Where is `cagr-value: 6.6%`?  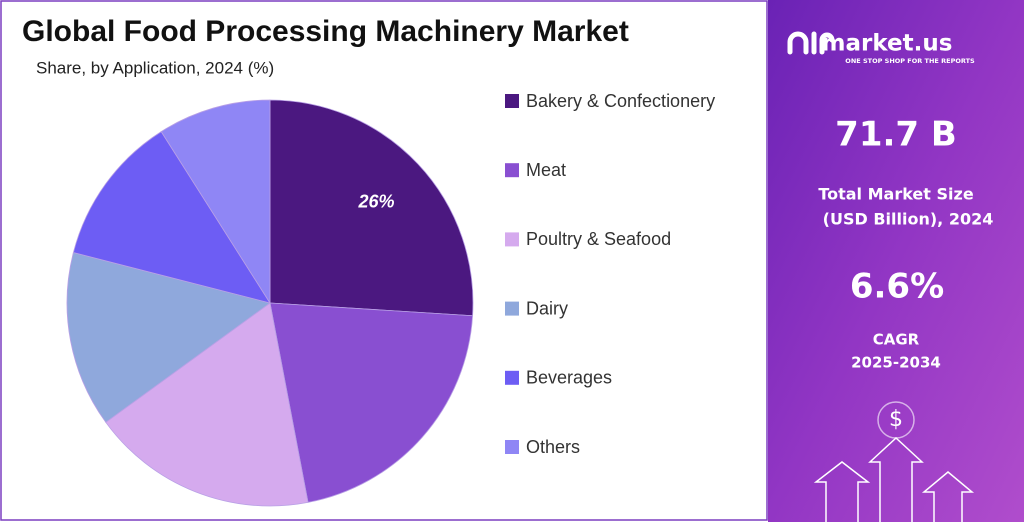 cagr-value: 6.6% is located at coordinates (897, 287).